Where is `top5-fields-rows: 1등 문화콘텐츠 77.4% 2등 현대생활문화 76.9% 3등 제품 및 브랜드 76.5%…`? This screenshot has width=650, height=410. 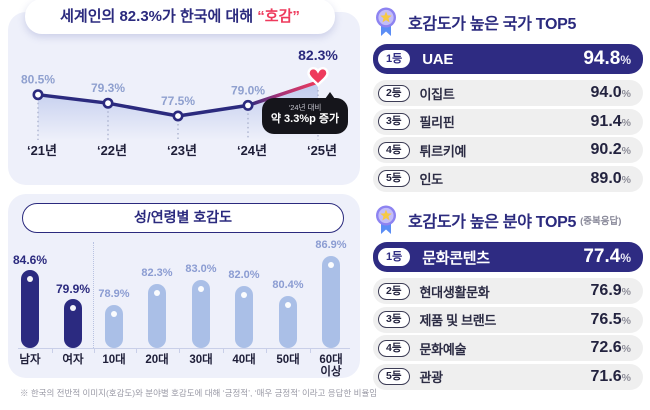 top5-fields-rows: 1등 문화콘텐츠 77.4% 2등 현대생활문화 76.9% 3등 제품 및 브랜드 76.5%… is located at coordinates (508, 316).